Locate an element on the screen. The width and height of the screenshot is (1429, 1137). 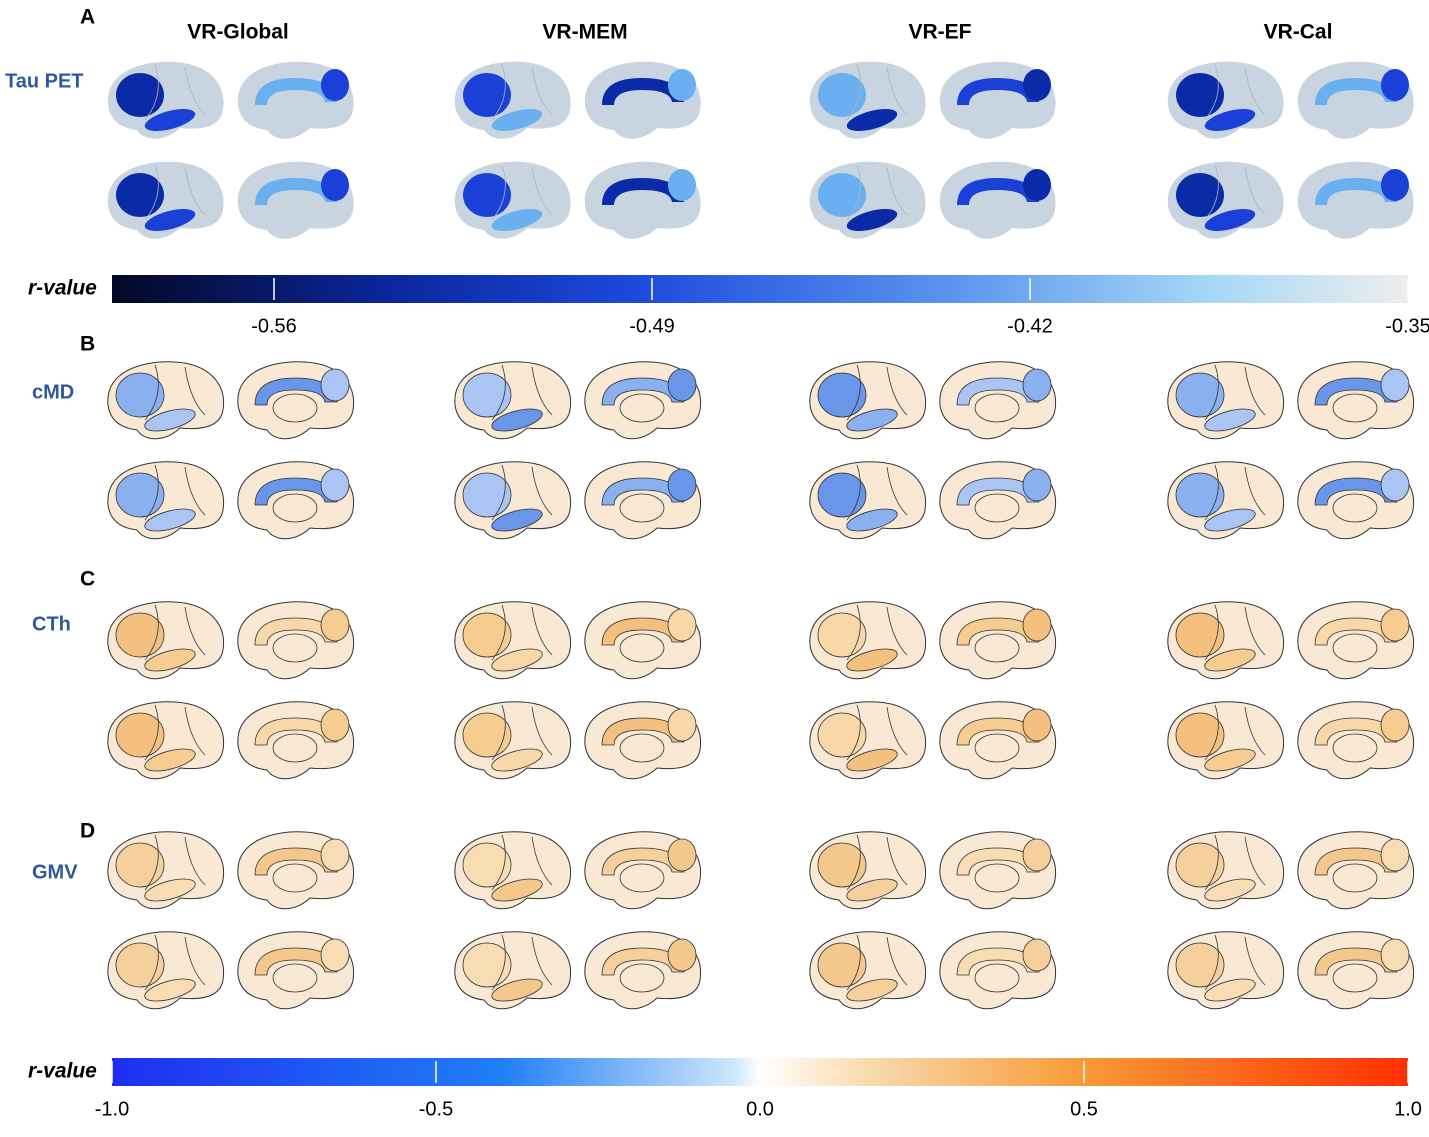
colorbar-tick-label: -0.5 is located at coordinates (436, 1109).